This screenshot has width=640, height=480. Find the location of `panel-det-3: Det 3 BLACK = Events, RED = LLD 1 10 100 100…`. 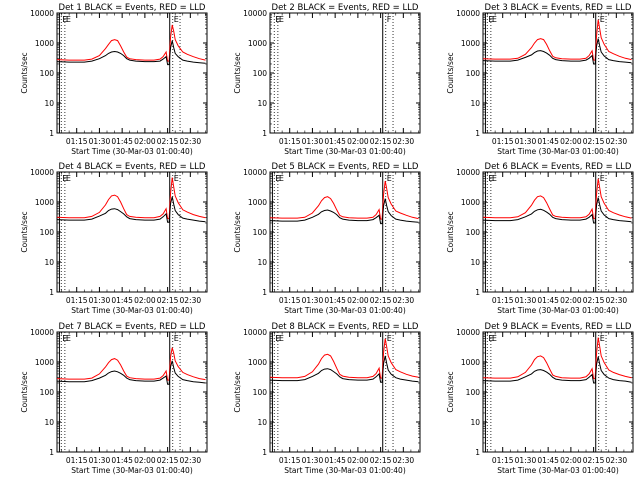

panel-det-3: Det 3 BLACK = Events, RED = LLD 1 10 100 100… is located at coordinates (540, 79).